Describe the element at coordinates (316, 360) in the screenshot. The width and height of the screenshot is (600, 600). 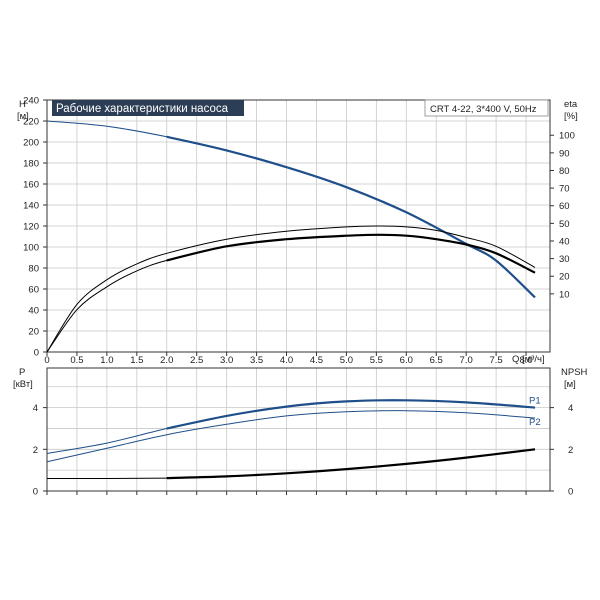
I see `x-tick-label: 4.5` at that location.